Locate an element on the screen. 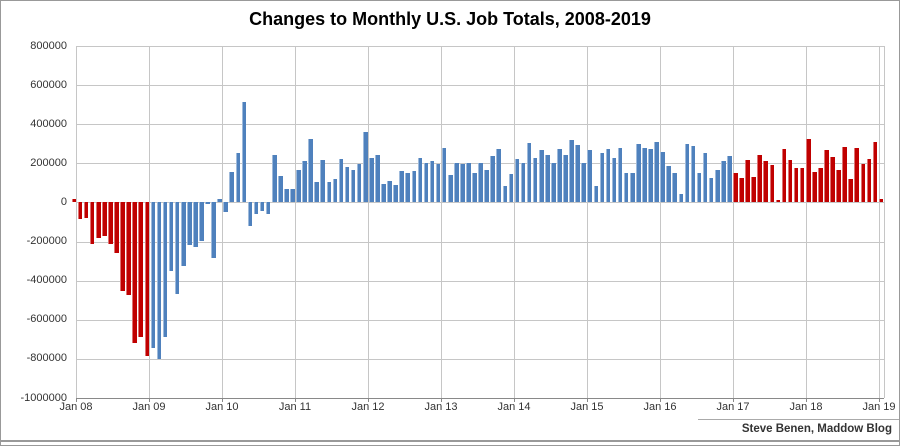 Image resolution: width=900 pixels, height=446 pixels. caption-divider is located at coordinates (798, 419).